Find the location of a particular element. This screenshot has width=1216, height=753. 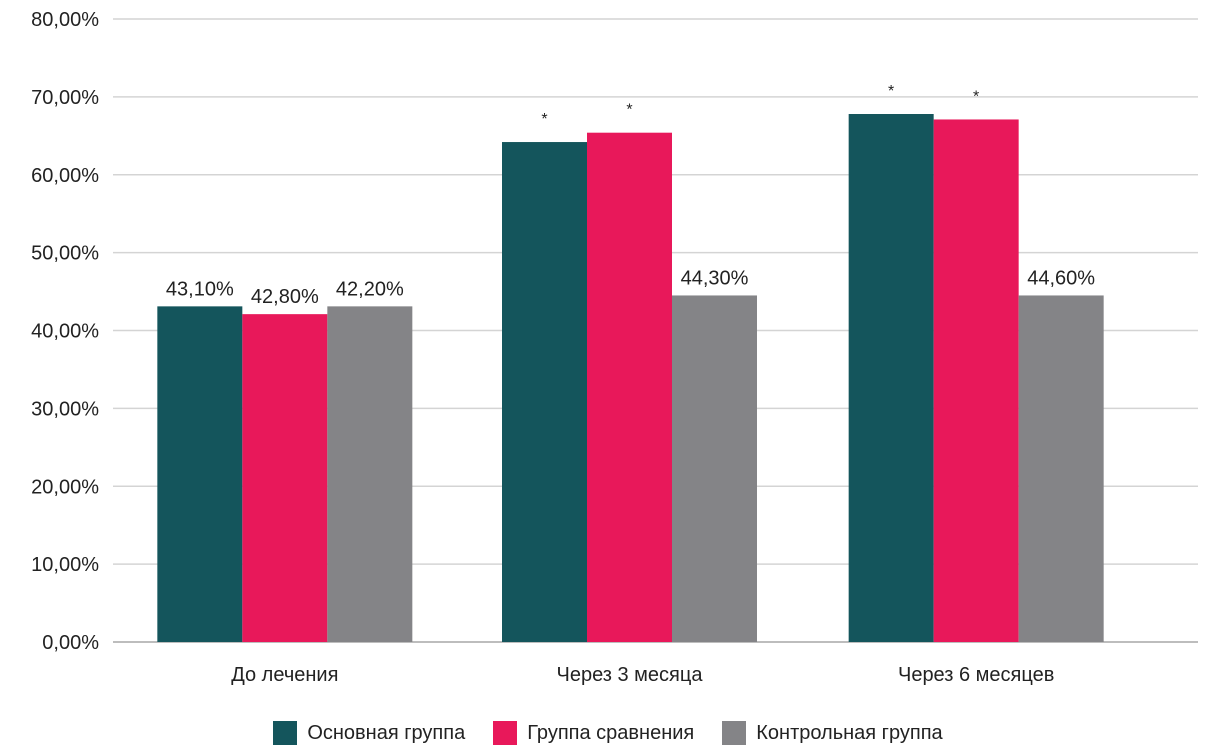

y-tick-label: 60,00% is located at coordinates (65, 176).